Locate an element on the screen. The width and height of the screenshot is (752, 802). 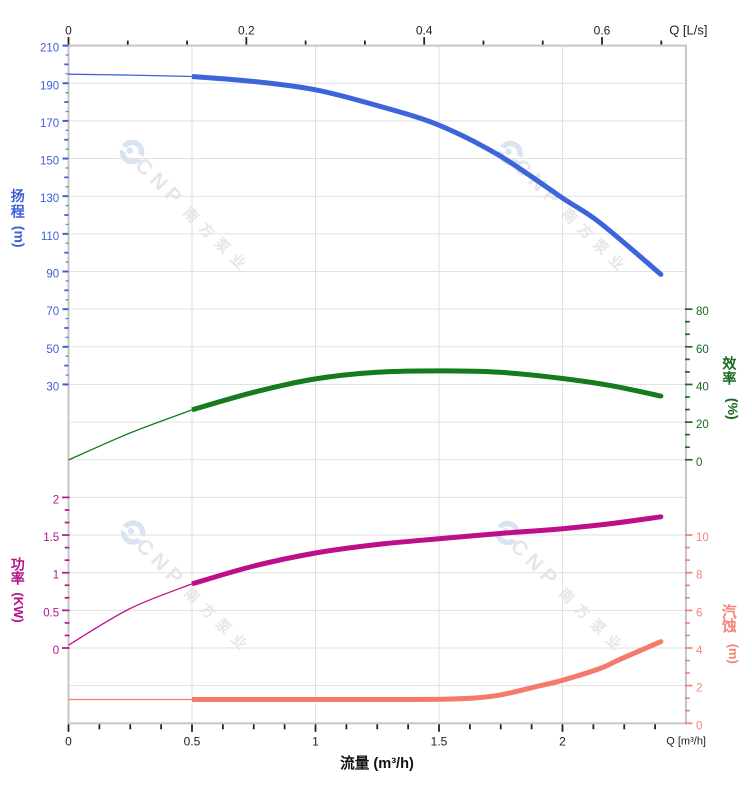
svg-text: 汽 is located at coordinates (729, 612).